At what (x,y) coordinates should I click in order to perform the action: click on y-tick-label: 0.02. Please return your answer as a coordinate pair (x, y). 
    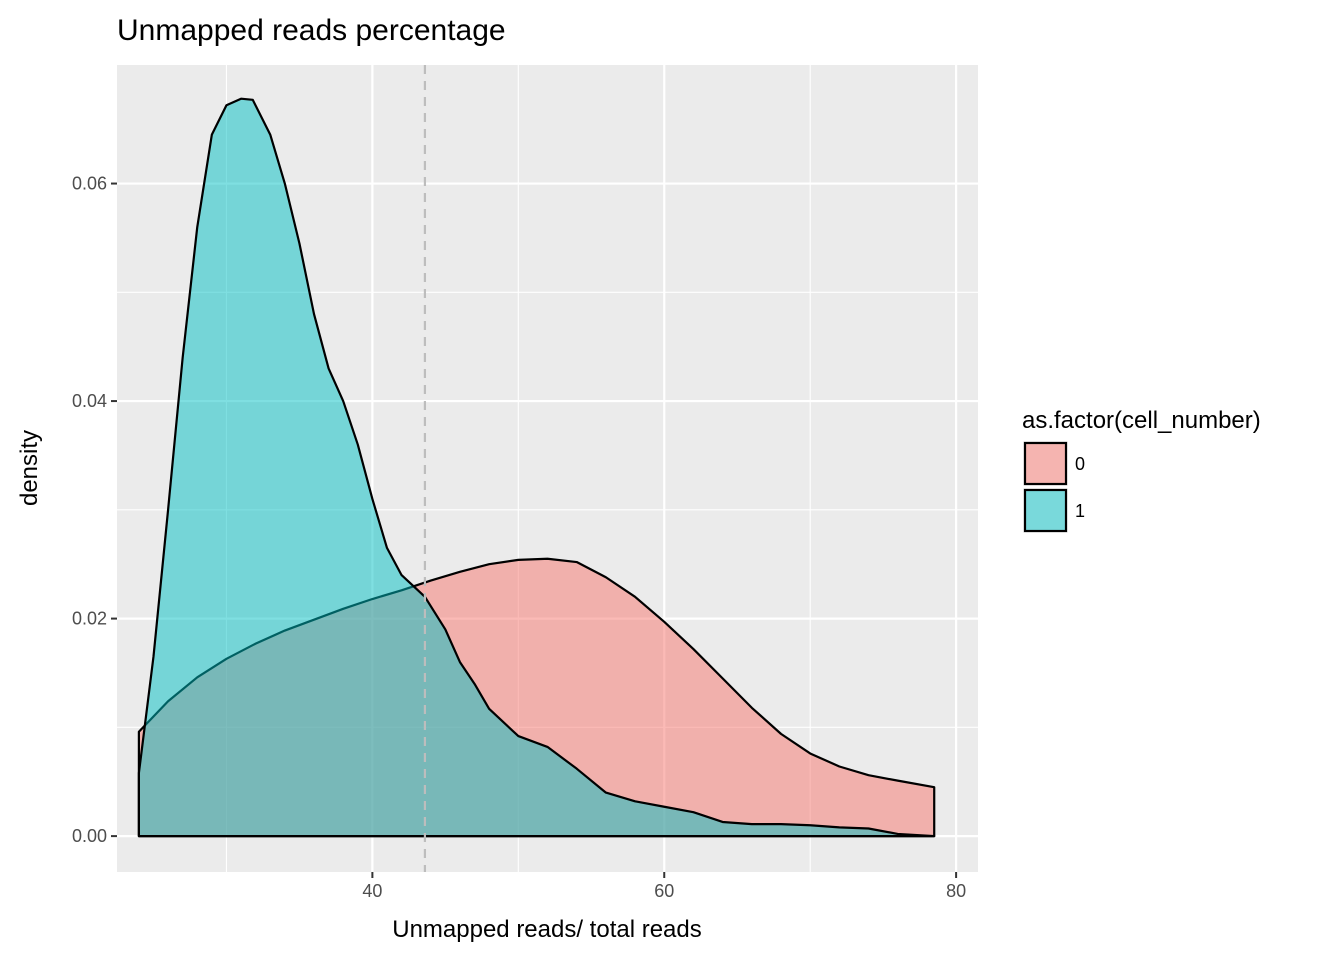
    Looking at the image, I should click on (89, 619).